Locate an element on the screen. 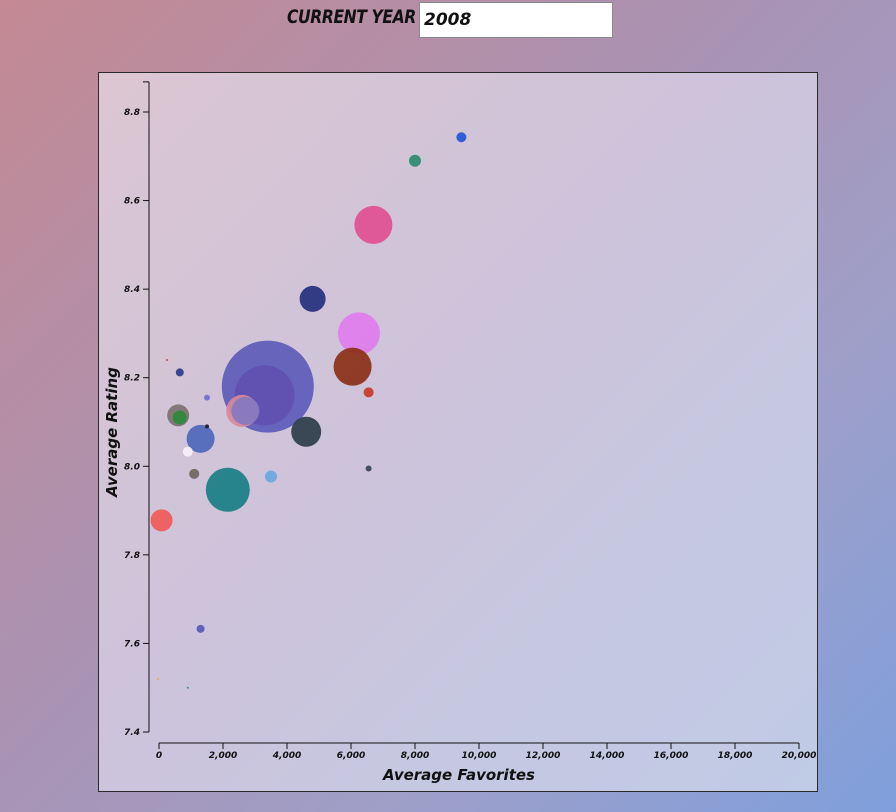 The height and width of the screenshot is (812, 896). y-tick-label: 7.8 is located at coordinates (132, 556).